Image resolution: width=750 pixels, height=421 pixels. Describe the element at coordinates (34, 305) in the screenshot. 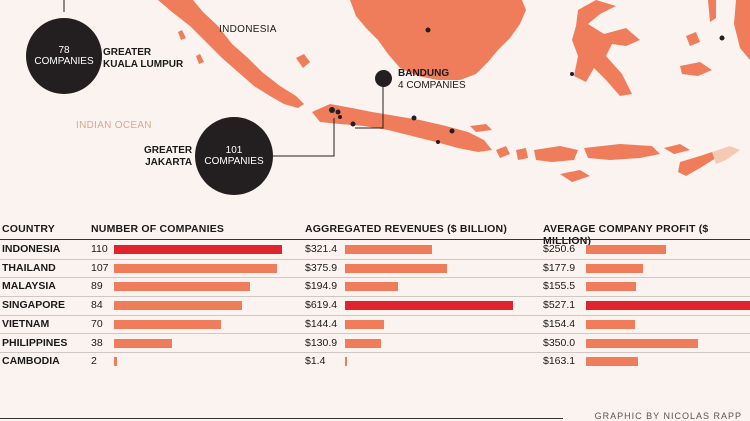

I see `country-cell: SINGAPORE` at that location.